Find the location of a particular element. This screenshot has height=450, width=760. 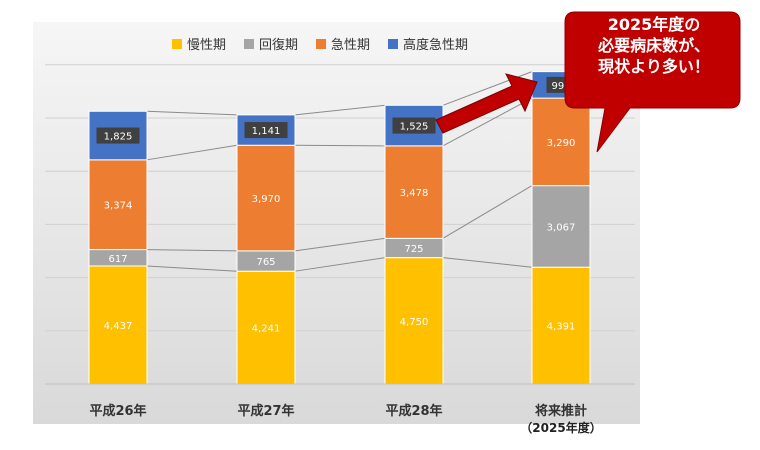

x-tick-sublabel: （2025年度） is located at coordinates (561, 428).